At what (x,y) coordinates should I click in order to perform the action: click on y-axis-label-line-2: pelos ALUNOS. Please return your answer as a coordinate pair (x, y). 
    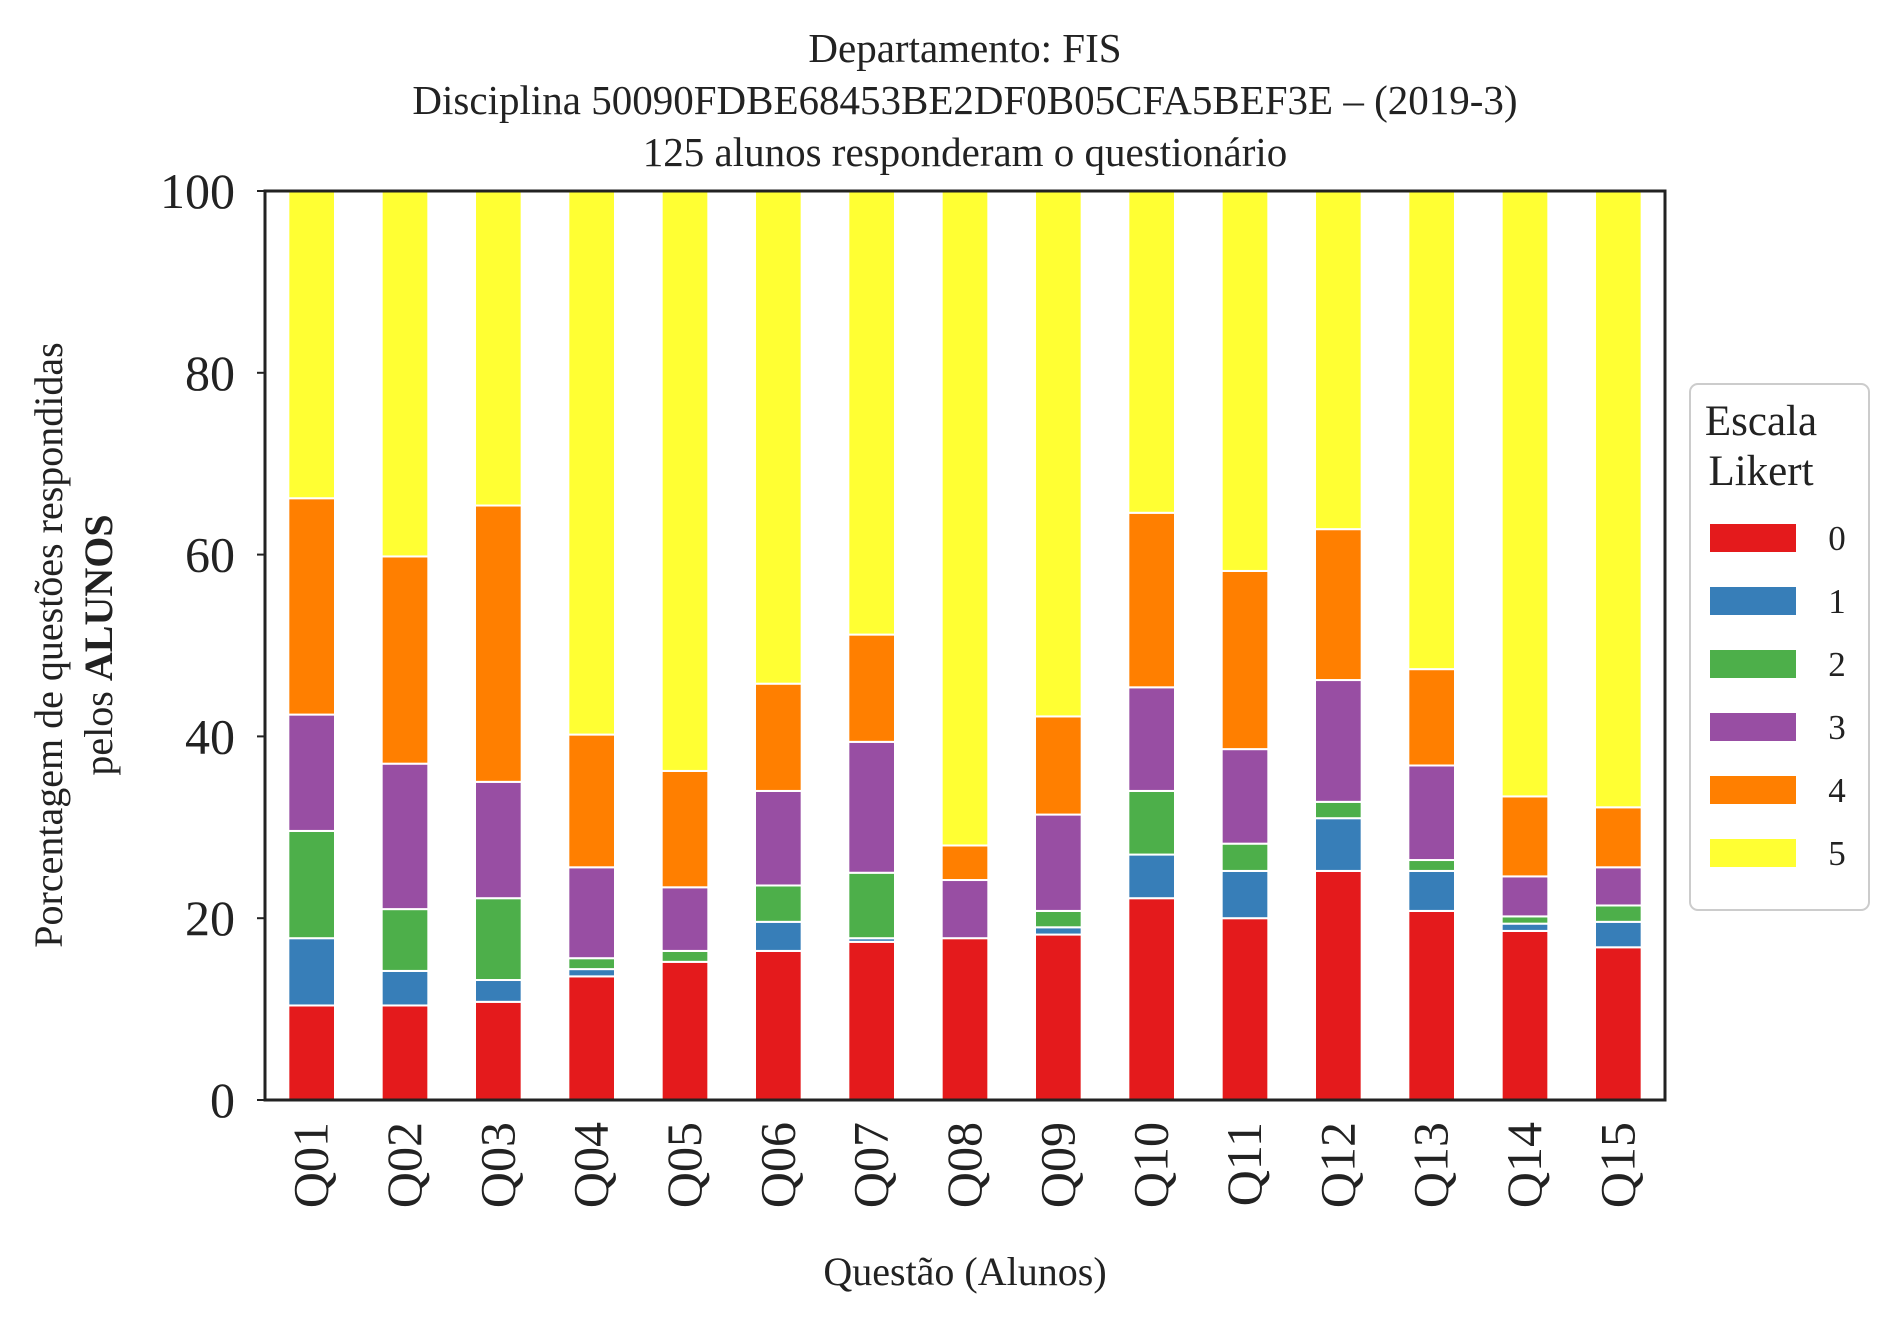
    Looking at the image, I should click on (98, 644).